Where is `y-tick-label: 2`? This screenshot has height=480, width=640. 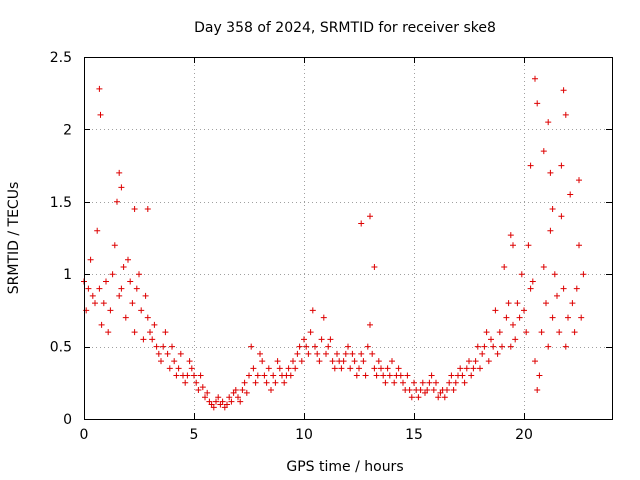 y-tick-label: 2 is located at coordinates (67, 130).